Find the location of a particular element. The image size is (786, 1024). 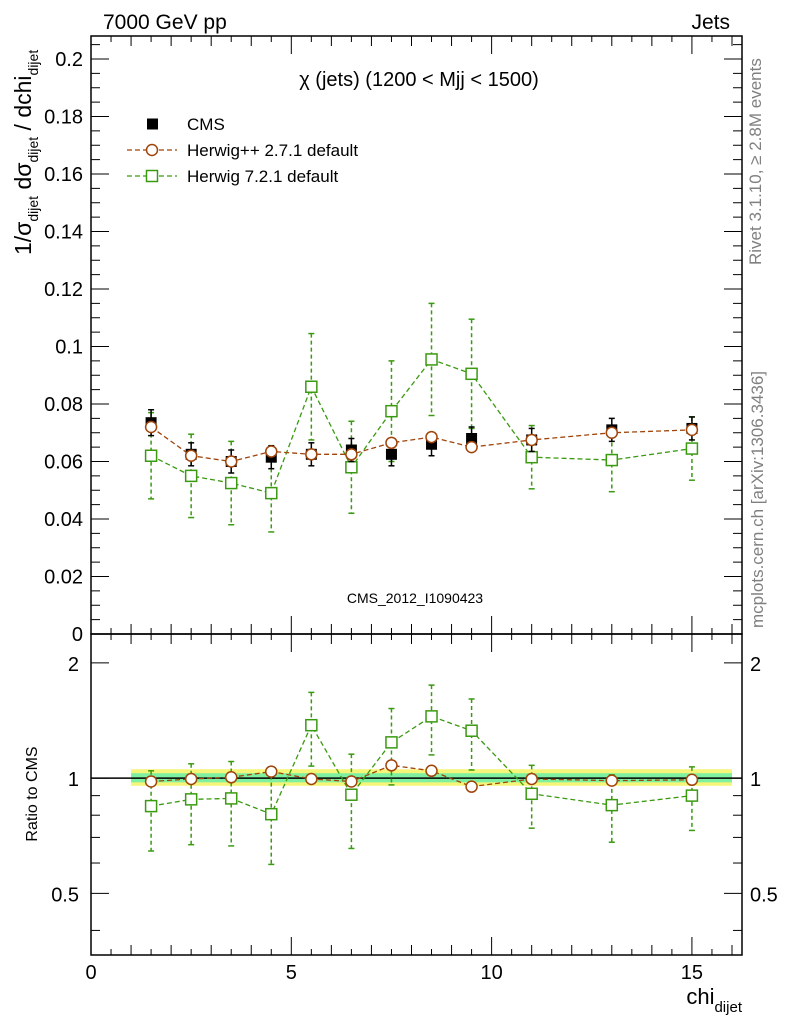

y-tick-label: 0.5 is located at coordinates (65, 895).